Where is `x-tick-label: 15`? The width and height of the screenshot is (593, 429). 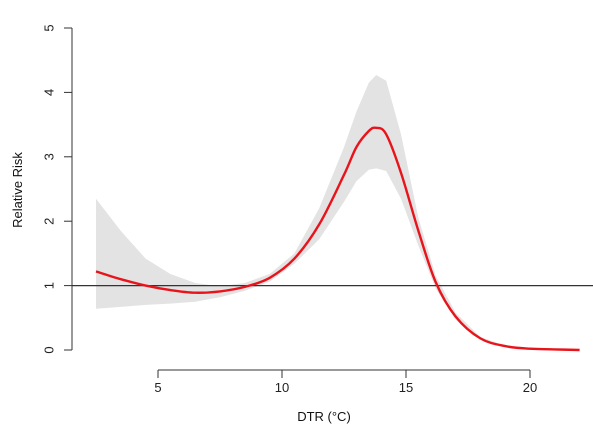 x-tick-label: 15 is located at coordinates (406, 387).